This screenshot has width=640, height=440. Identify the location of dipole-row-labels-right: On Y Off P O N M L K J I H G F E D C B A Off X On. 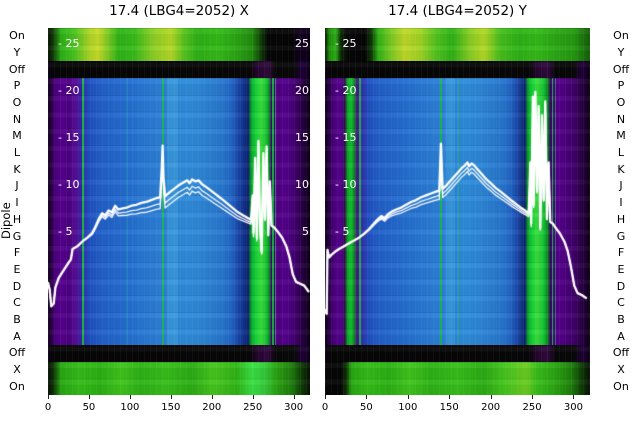
(621, 220).